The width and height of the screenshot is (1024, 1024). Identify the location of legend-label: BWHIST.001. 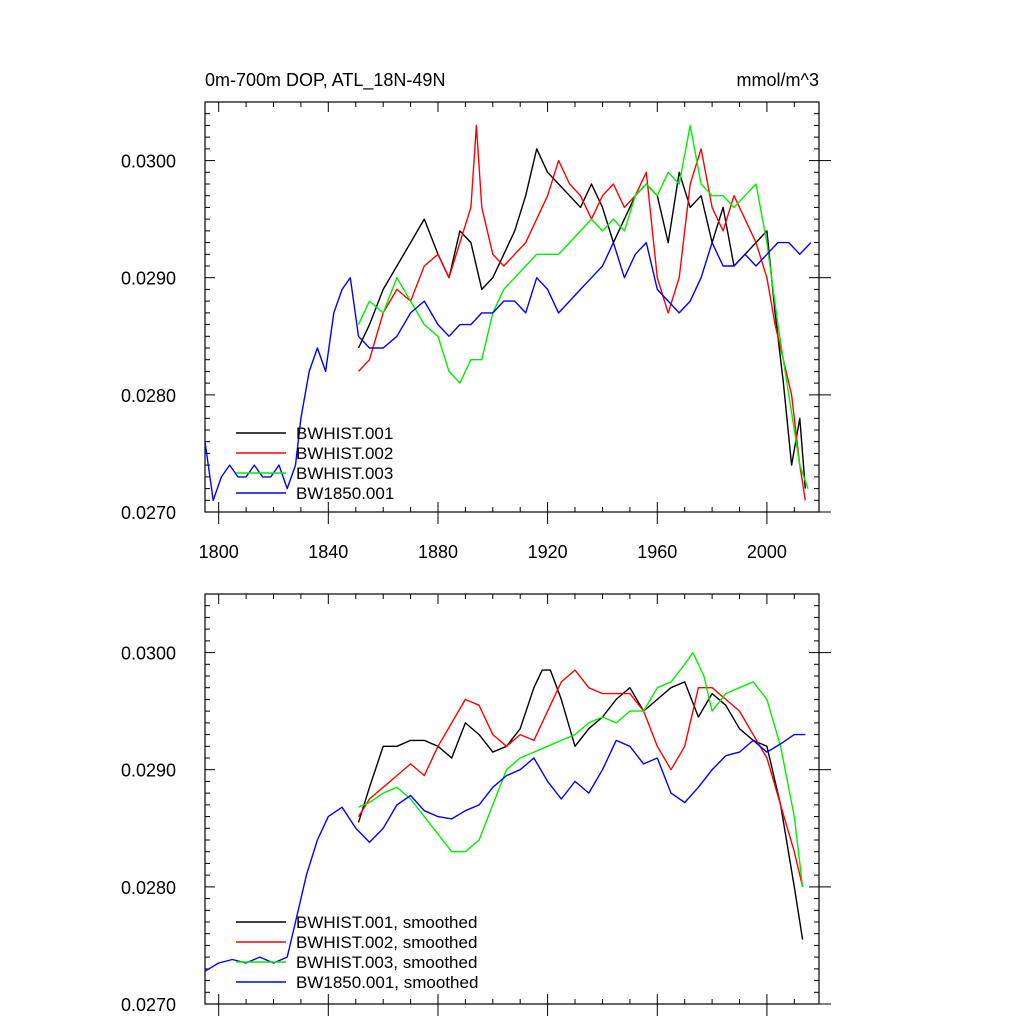
(344, 433).